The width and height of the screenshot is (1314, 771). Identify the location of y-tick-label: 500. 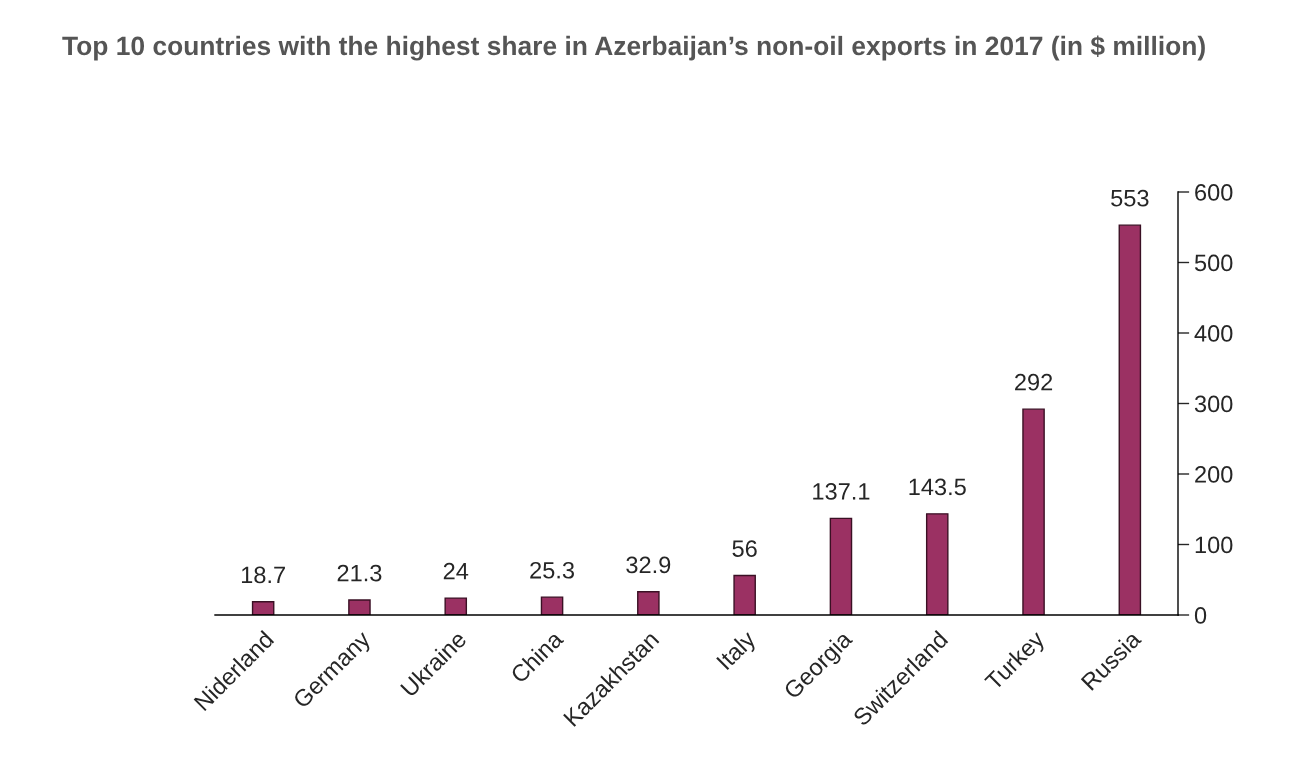
(1213, 263).